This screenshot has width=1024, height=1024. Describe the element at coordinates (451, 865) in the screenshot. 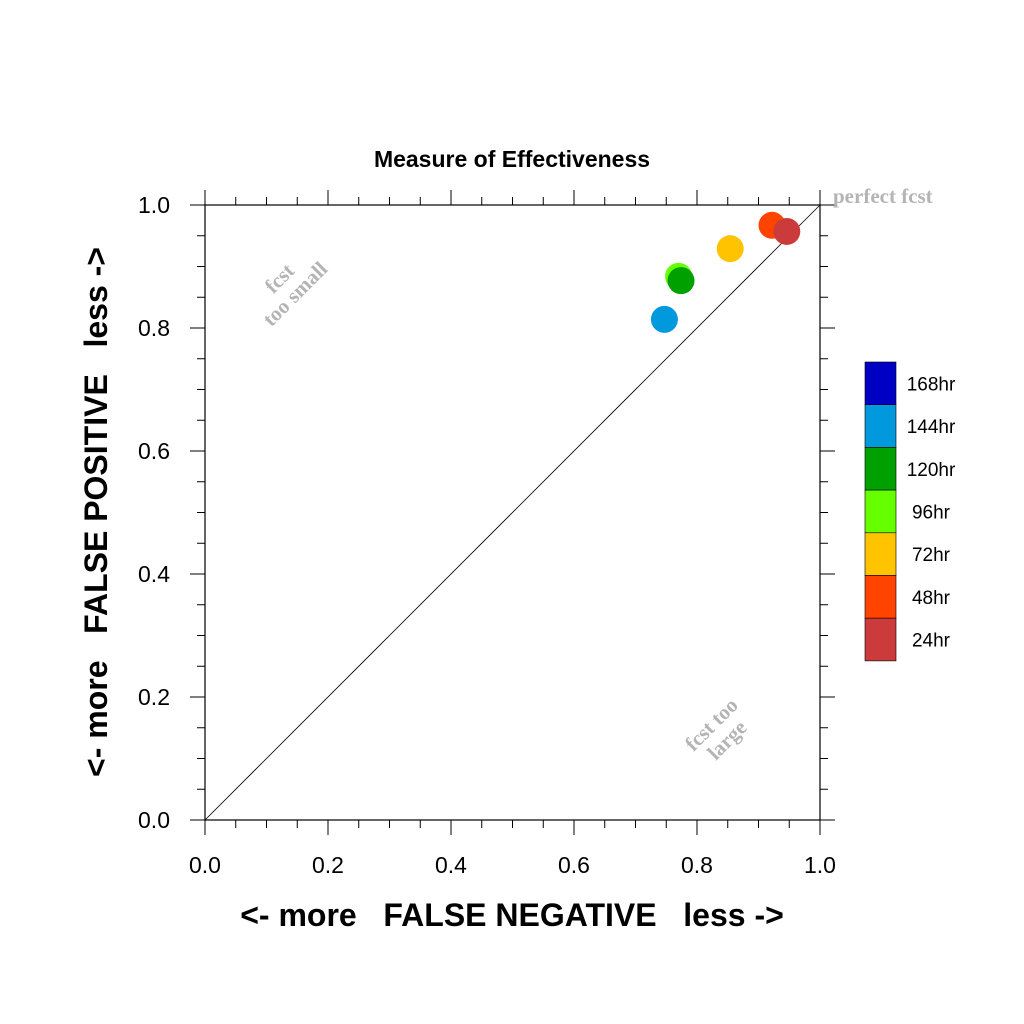

I see `x-tick-label: 0.4` at that location.